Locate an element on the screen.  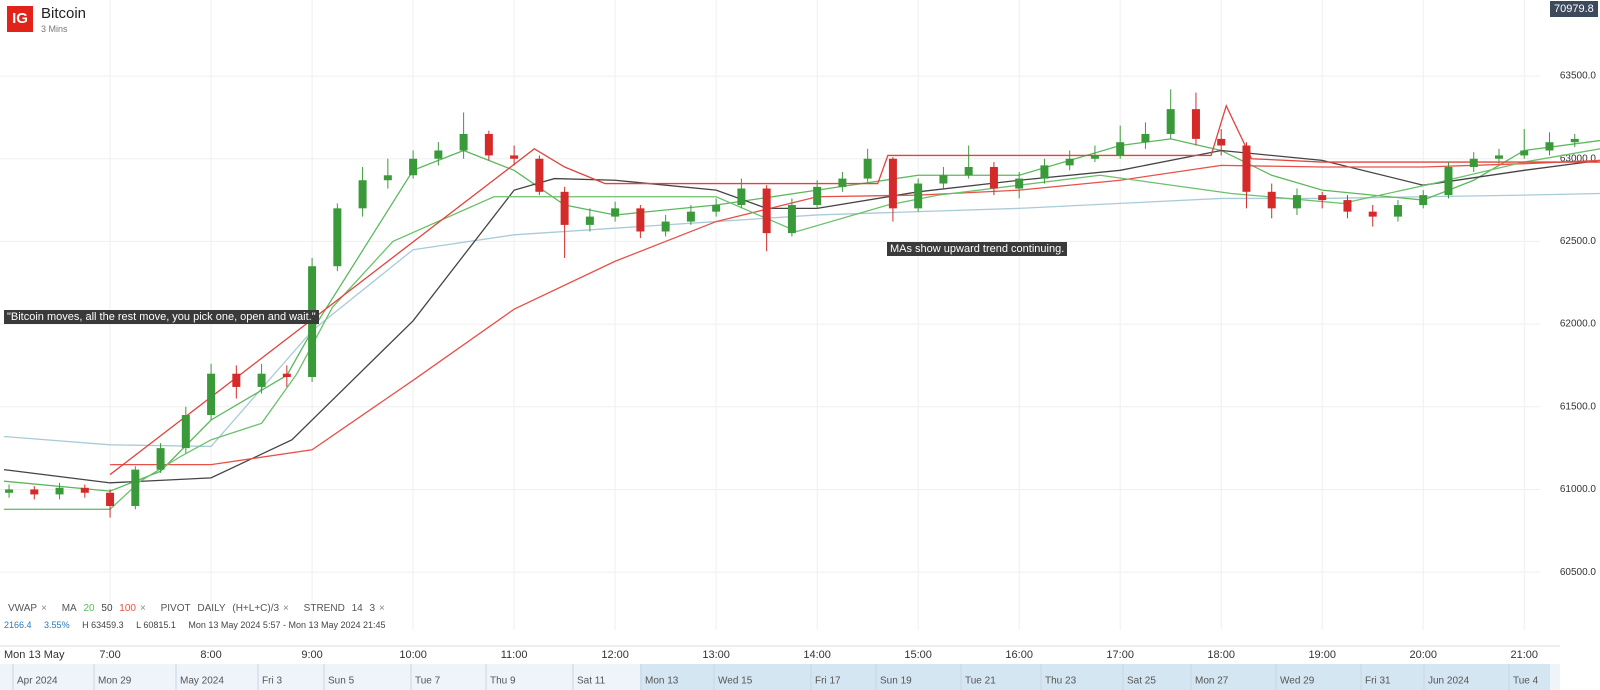
navigator-label: Fri 17 is located at coordinates (828, 681).